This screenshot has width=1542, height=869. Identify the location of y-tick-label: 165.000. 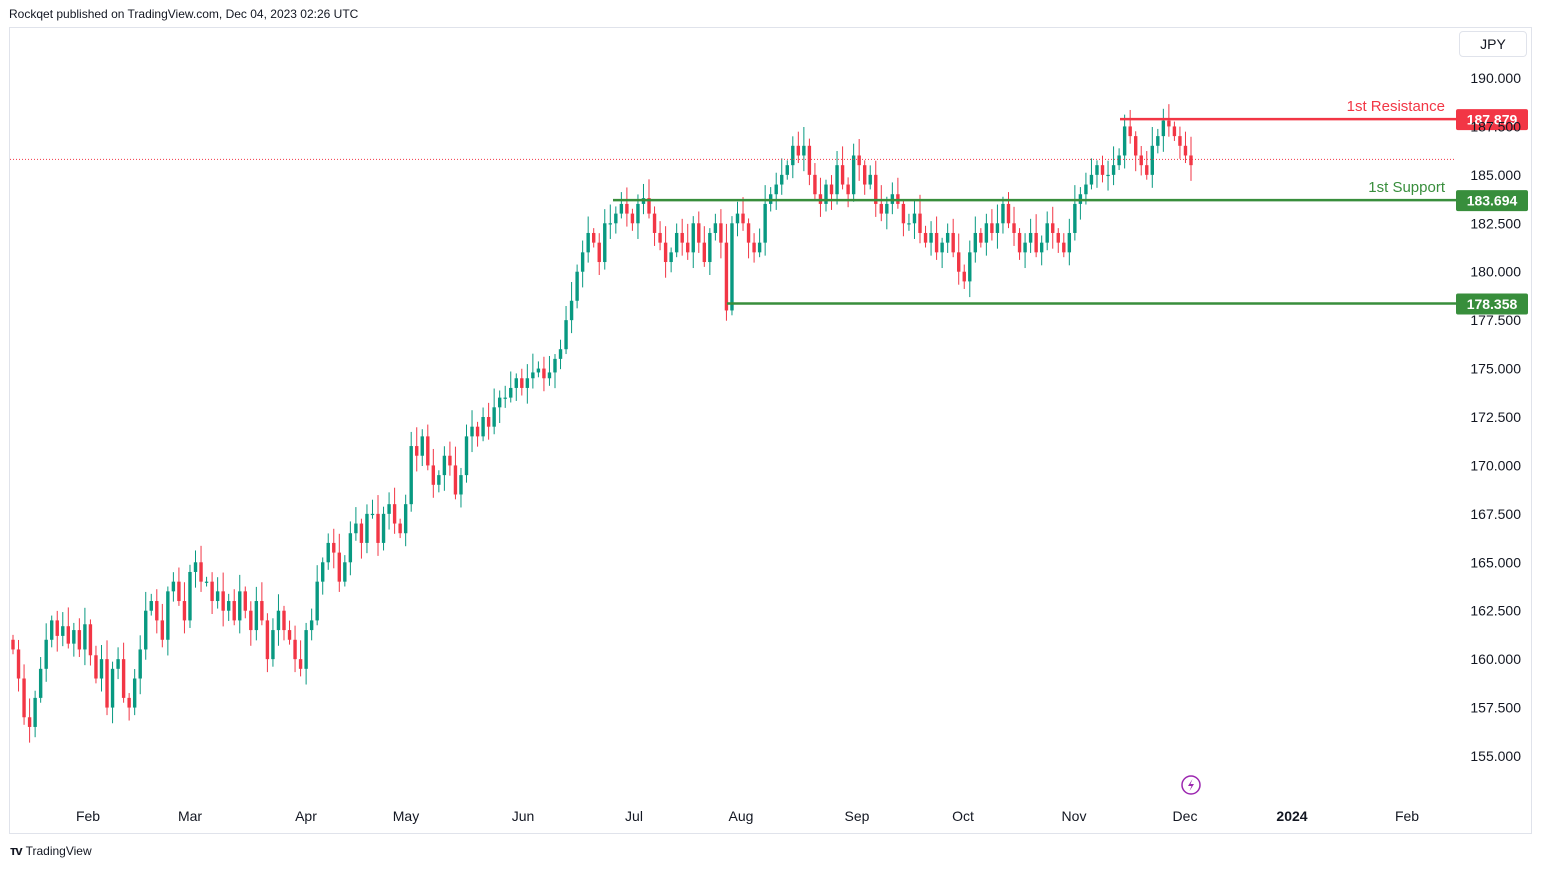
(1495, 562).